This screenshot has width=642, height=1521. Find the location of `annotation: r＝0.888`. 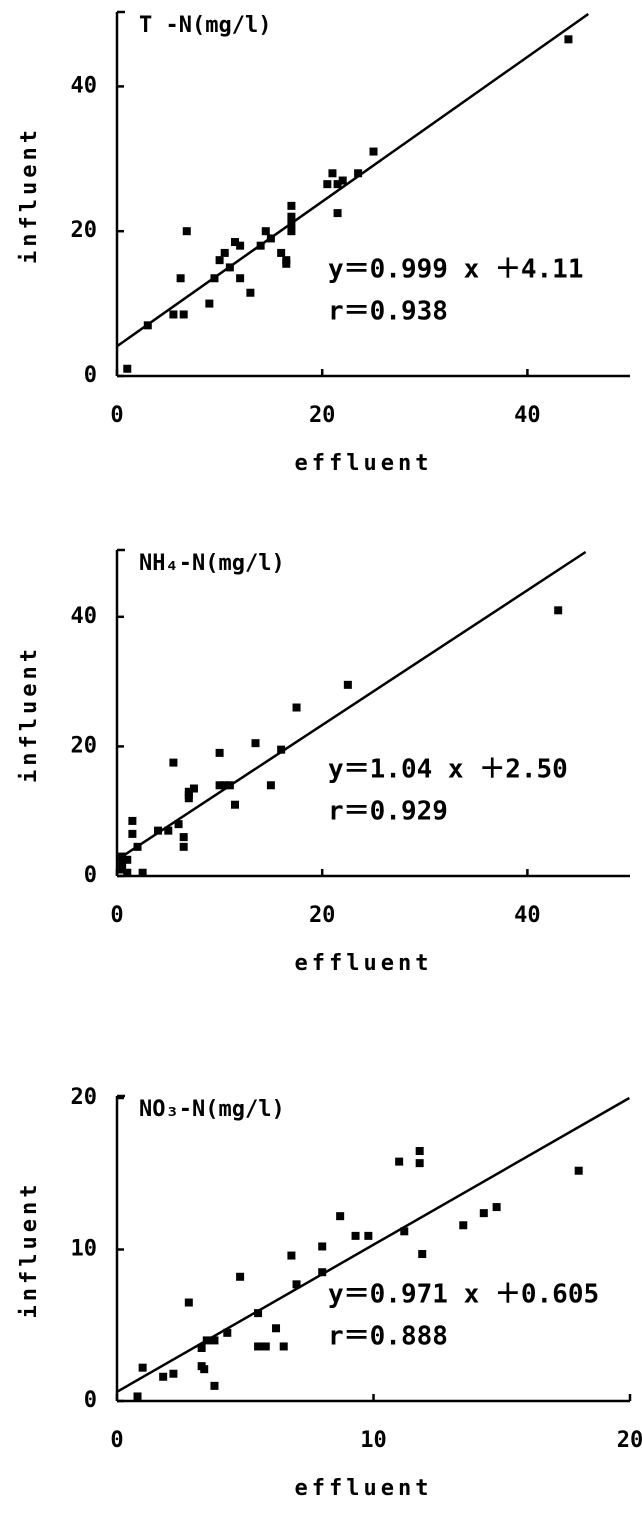

annotation: r＝0.888 is located at coordinates (388, 1337).